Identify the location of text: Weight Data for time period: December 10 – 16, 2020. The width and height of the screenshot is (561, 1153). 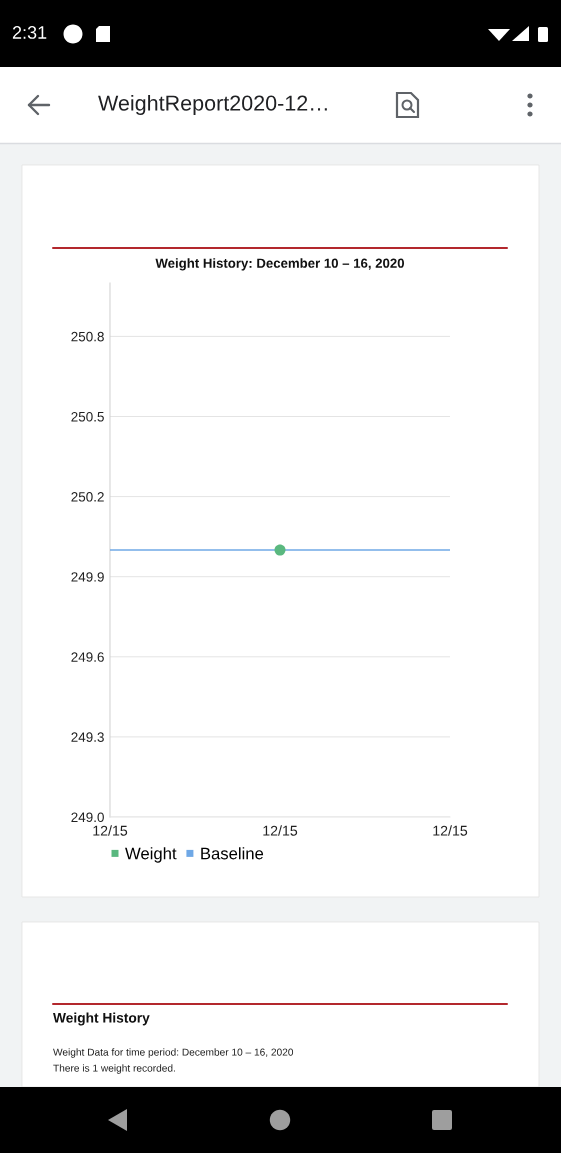
(173, 1053).